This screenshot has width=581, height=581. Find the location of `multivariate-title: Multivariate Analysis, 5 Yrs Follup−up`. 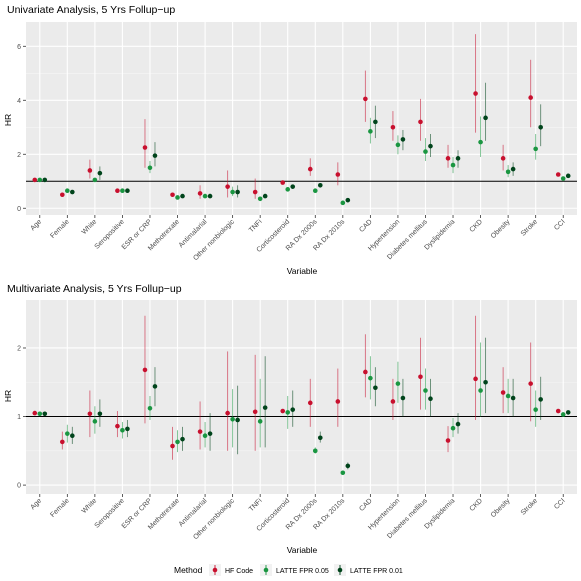

multivariate-title: Multivariate Analysis, 5 Yrs Follup−up is located at coordinates (94, 289).